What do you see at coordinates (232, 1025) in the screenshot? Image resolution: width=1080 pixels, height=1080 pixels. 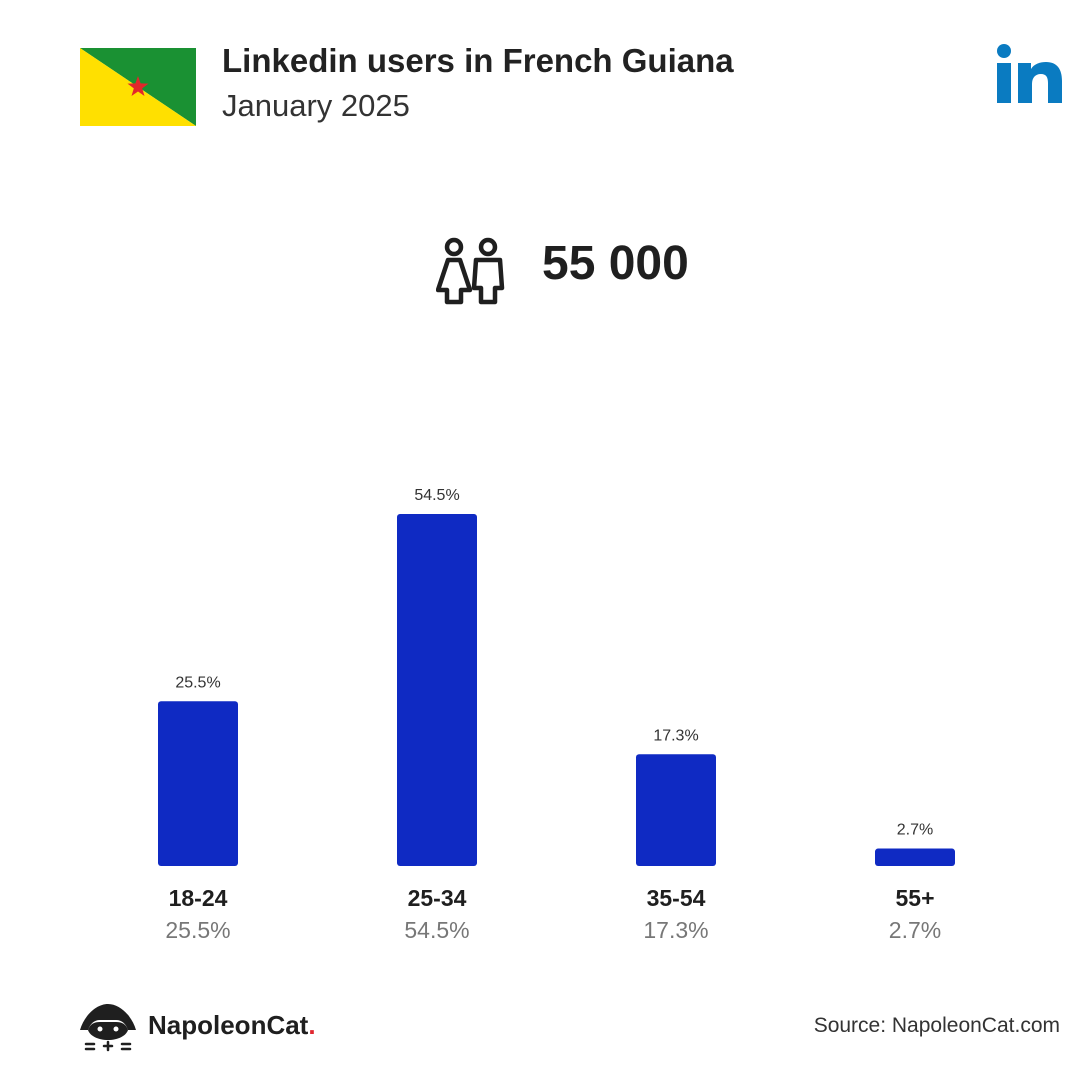 I see `brand-name: NapoleonCat.` at bounding box center [232, 1025].